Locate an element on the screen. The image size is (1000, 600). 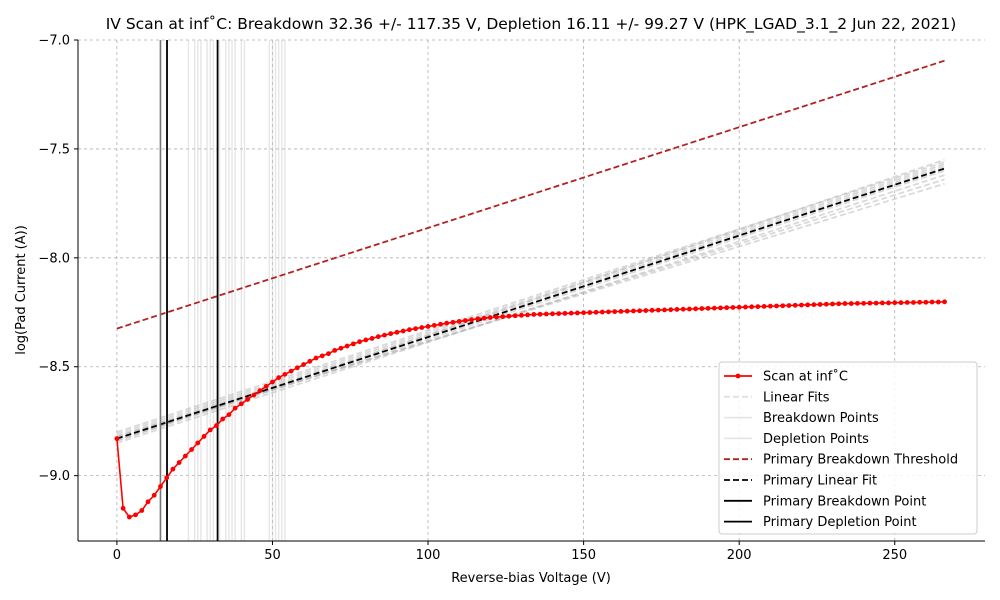
x-tick-label-2: 100 is located at coordinates (428, 555).